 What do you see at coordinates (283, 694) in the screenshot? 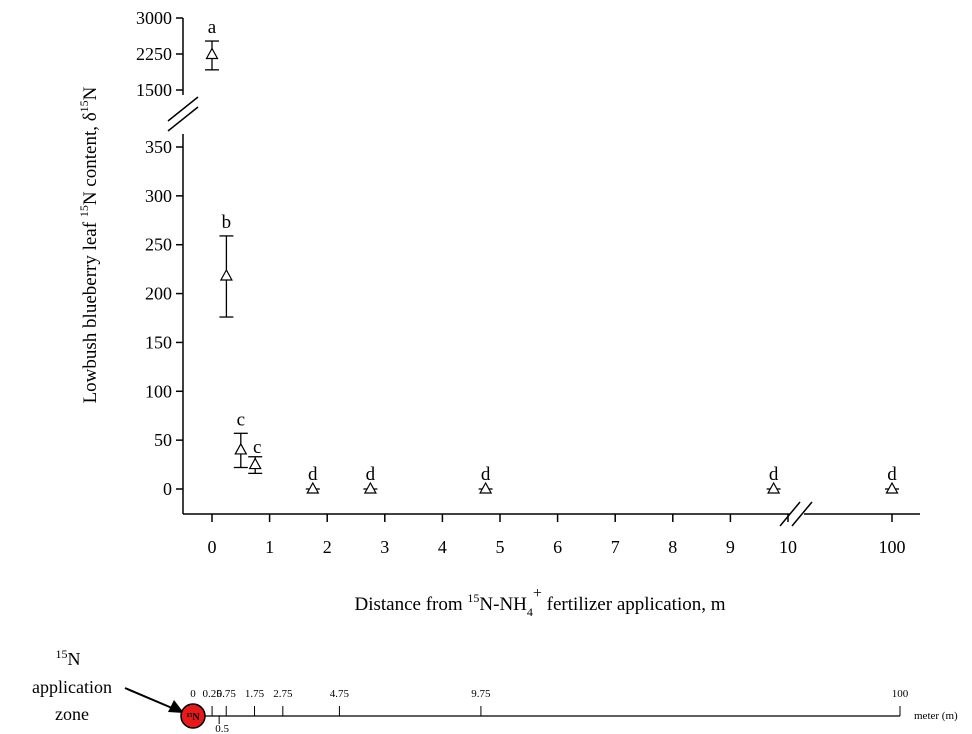
I see `schematic-tick-label: 2.75` at bounding box center [283, 694].